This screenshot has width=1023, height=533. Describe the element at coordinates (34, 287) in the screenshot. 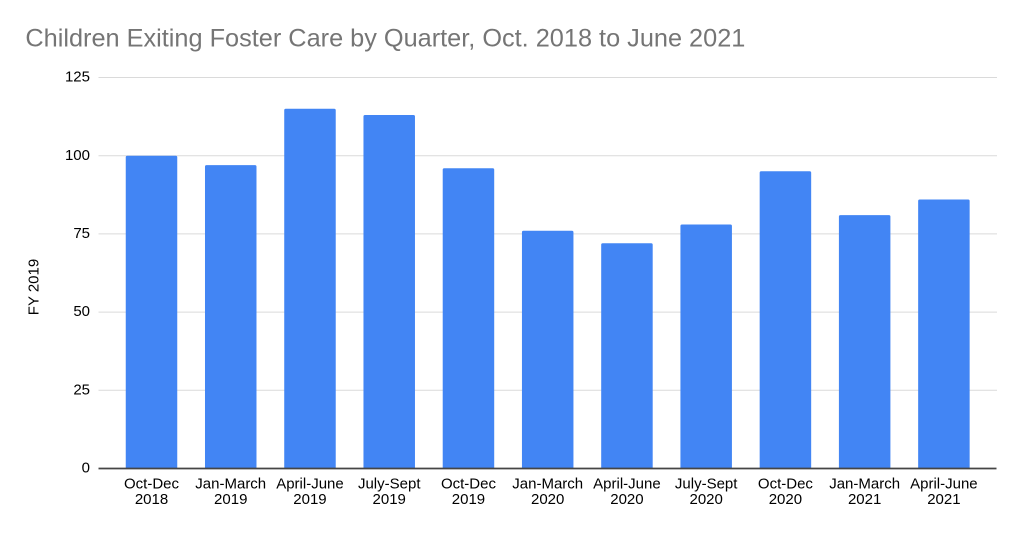

I see `svg-text: FY 2019` at that location.